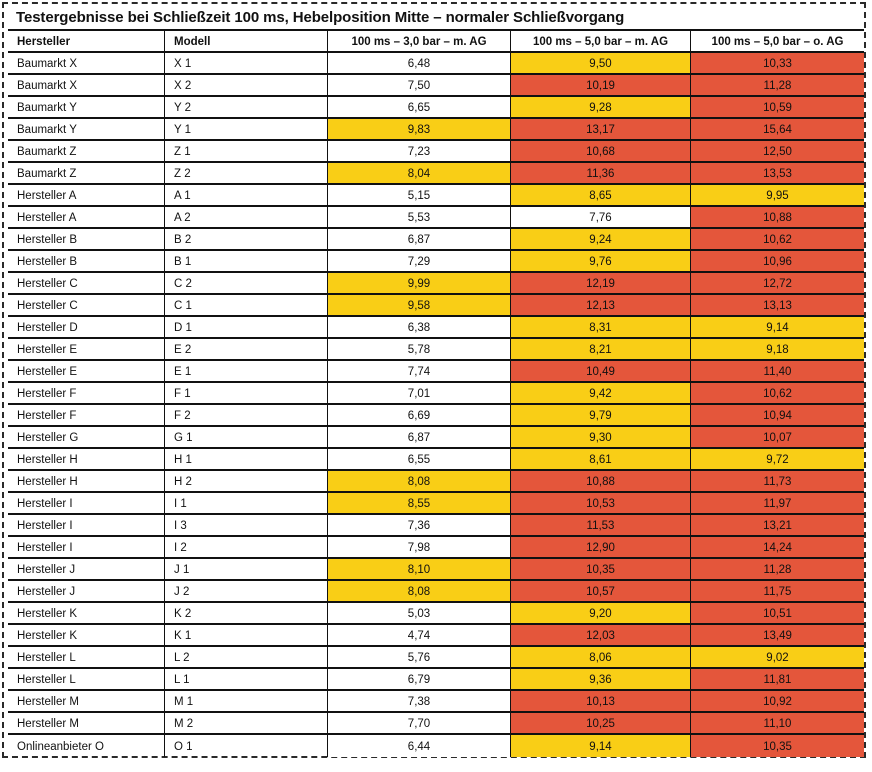 The width and height of the screenshot is (872, 772). Describe the element at coordinates (418, 415) in the screenshot. I see `value-cell: 6,69` at that location.